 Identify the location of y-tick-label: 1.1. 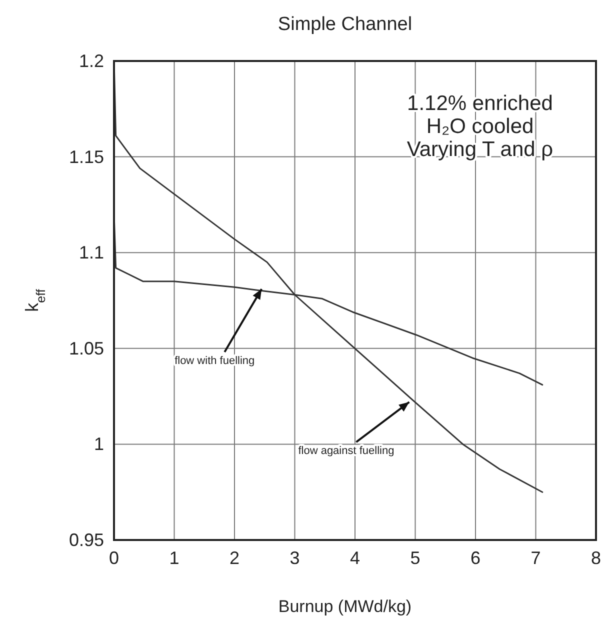
(91, 252).